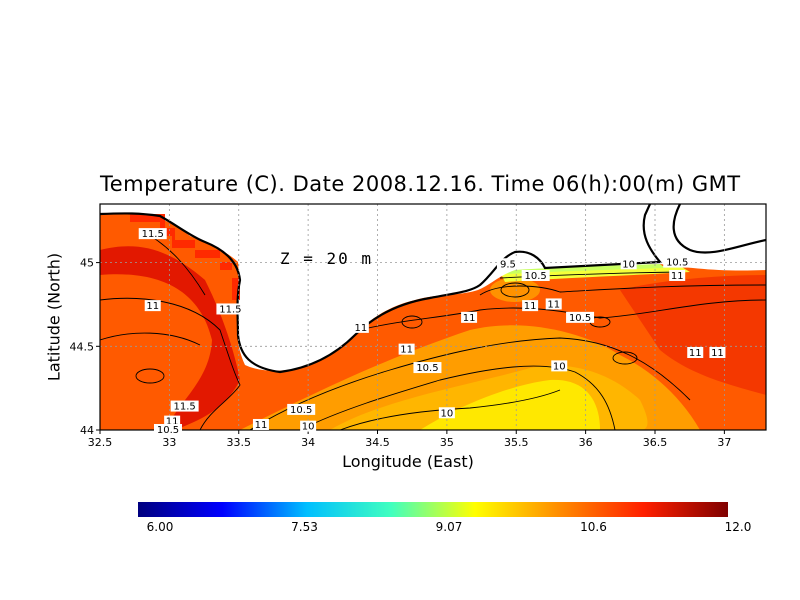 Image resolution: width=800 pixels, height=600 pixels. Describe the element at coordinates (515, 290) in the screenshot. I see `kerch-cool-patch` at that location.